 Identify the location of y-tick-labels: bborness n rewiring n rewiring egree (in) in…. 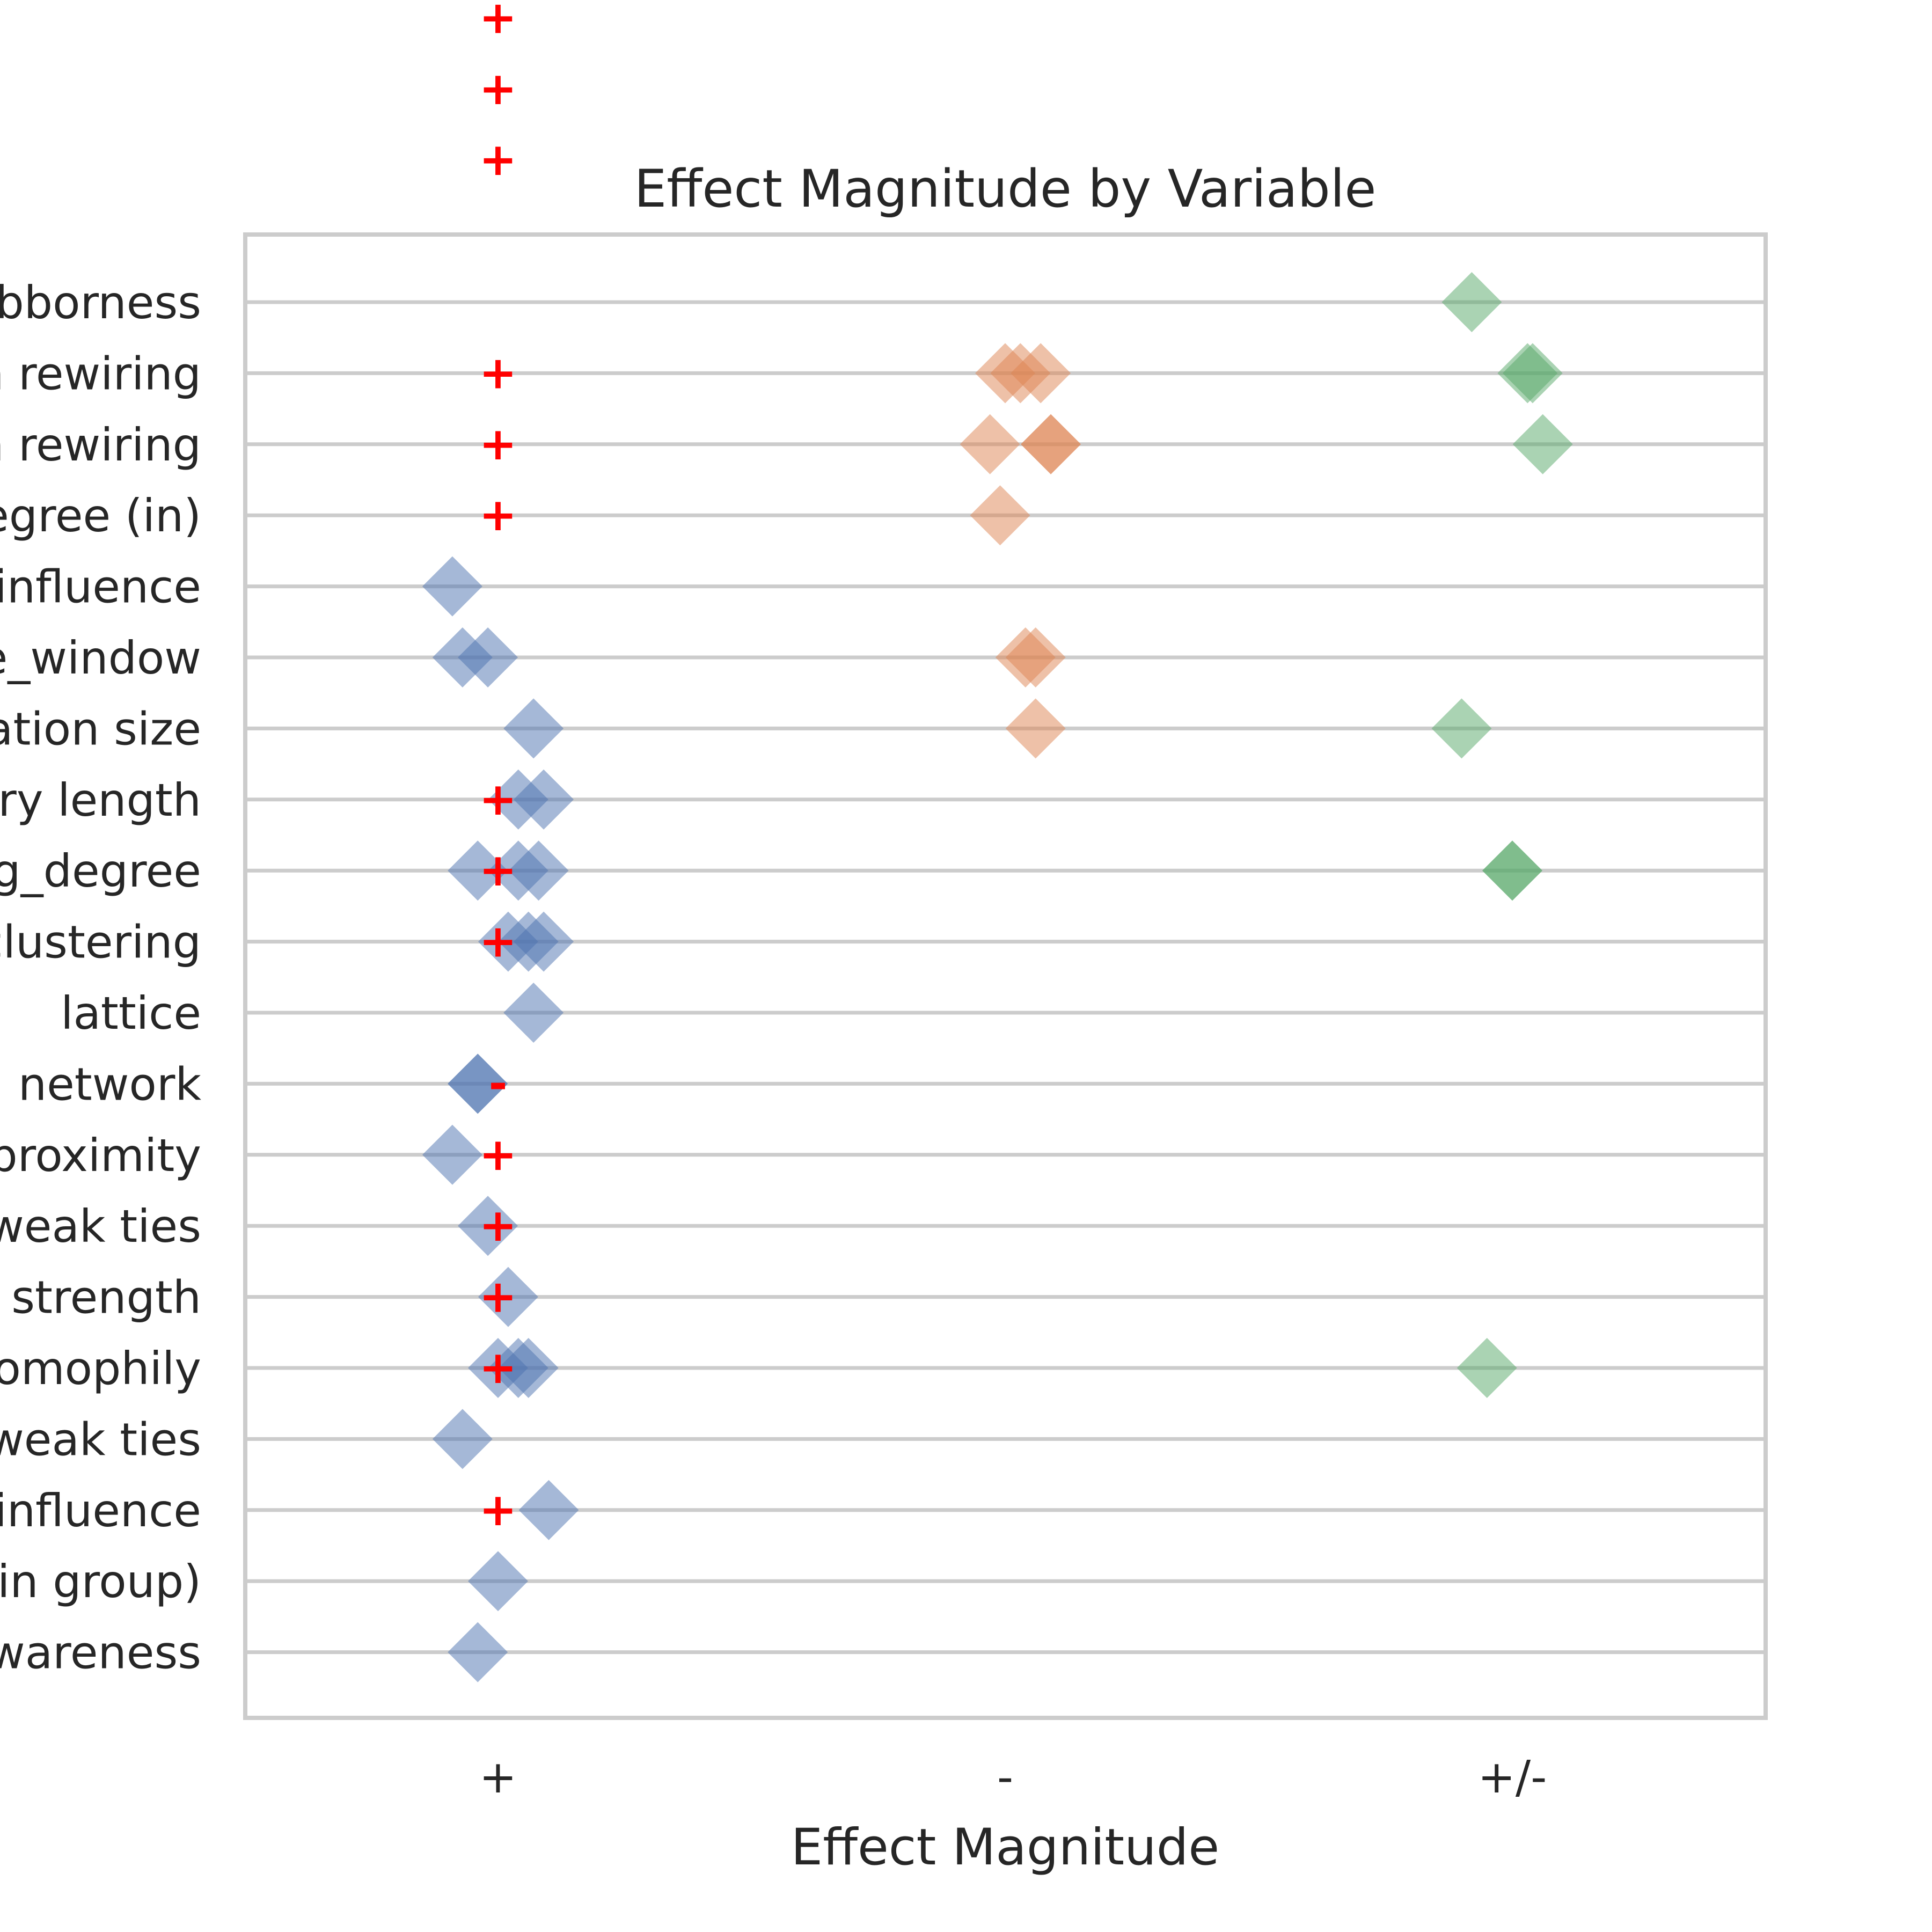
(100, 977).